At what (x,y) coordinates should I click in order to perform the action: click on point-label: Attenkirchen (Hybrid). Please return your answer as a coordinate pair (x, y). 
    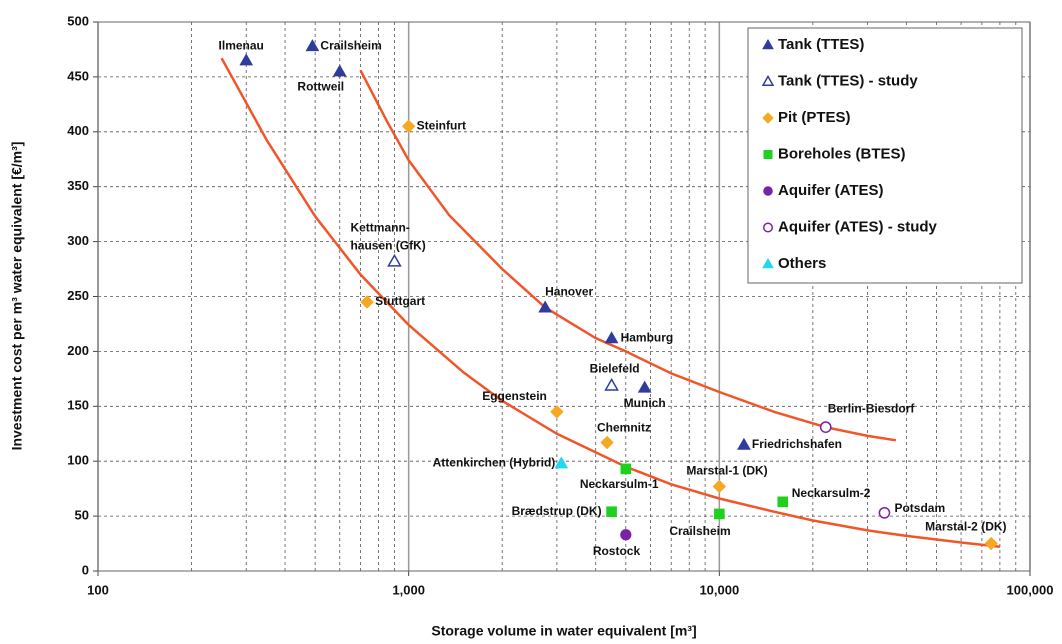
    Looking at the image, I should click on (494, 463).